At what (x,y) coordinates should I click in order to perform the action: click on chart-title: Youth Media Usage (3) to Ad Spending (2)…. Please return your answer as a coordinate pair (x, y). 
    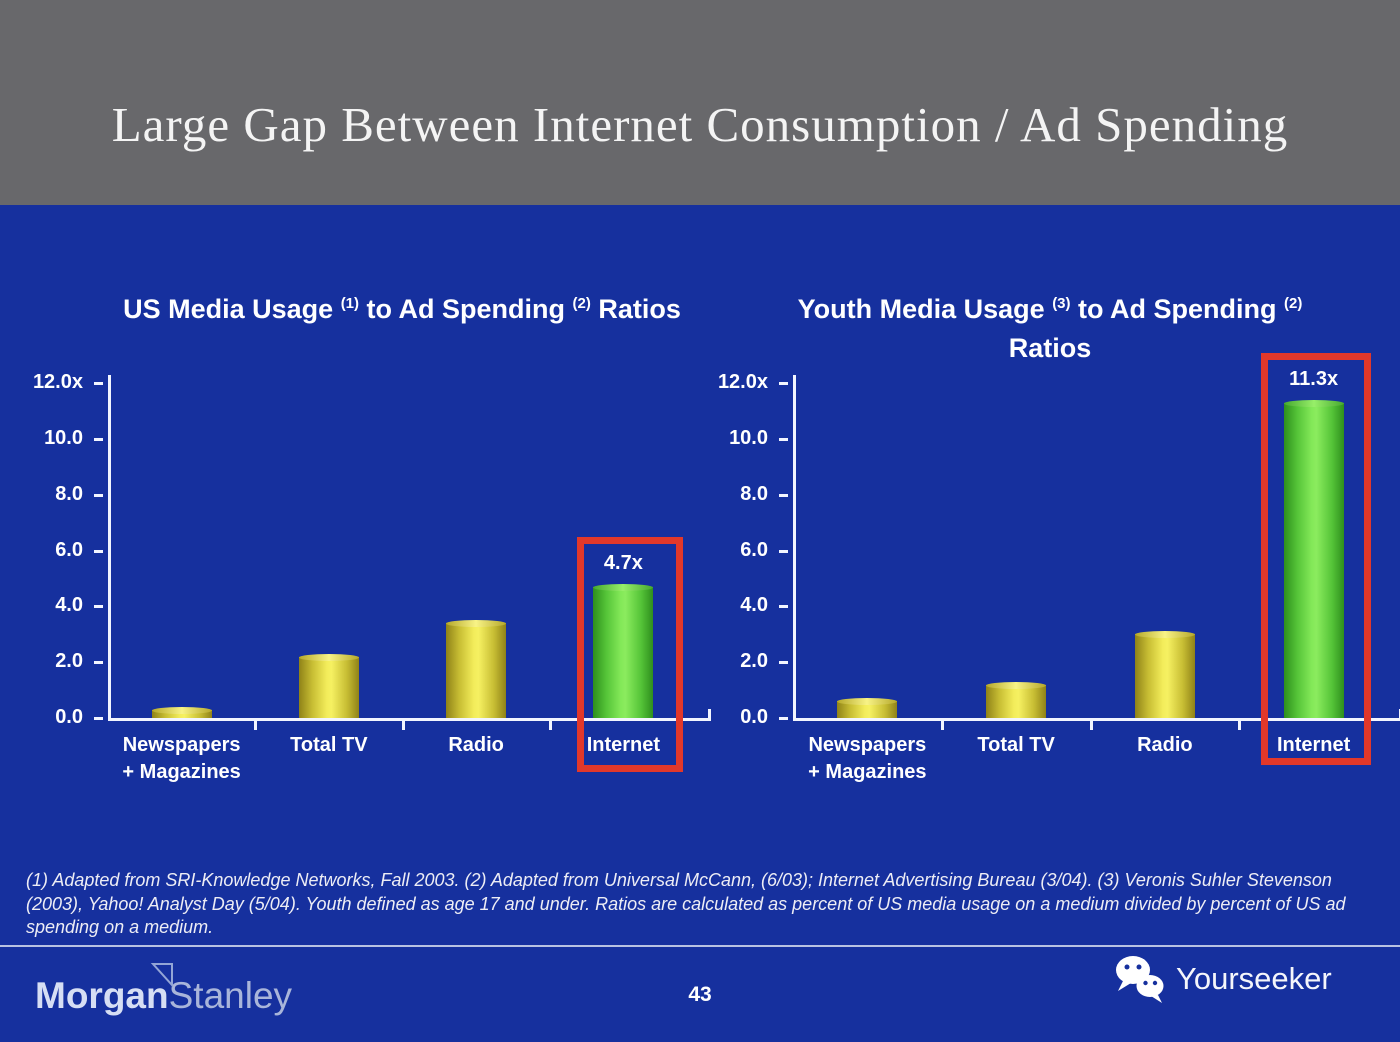
    Looking at the image, I should click on (1050, 328).